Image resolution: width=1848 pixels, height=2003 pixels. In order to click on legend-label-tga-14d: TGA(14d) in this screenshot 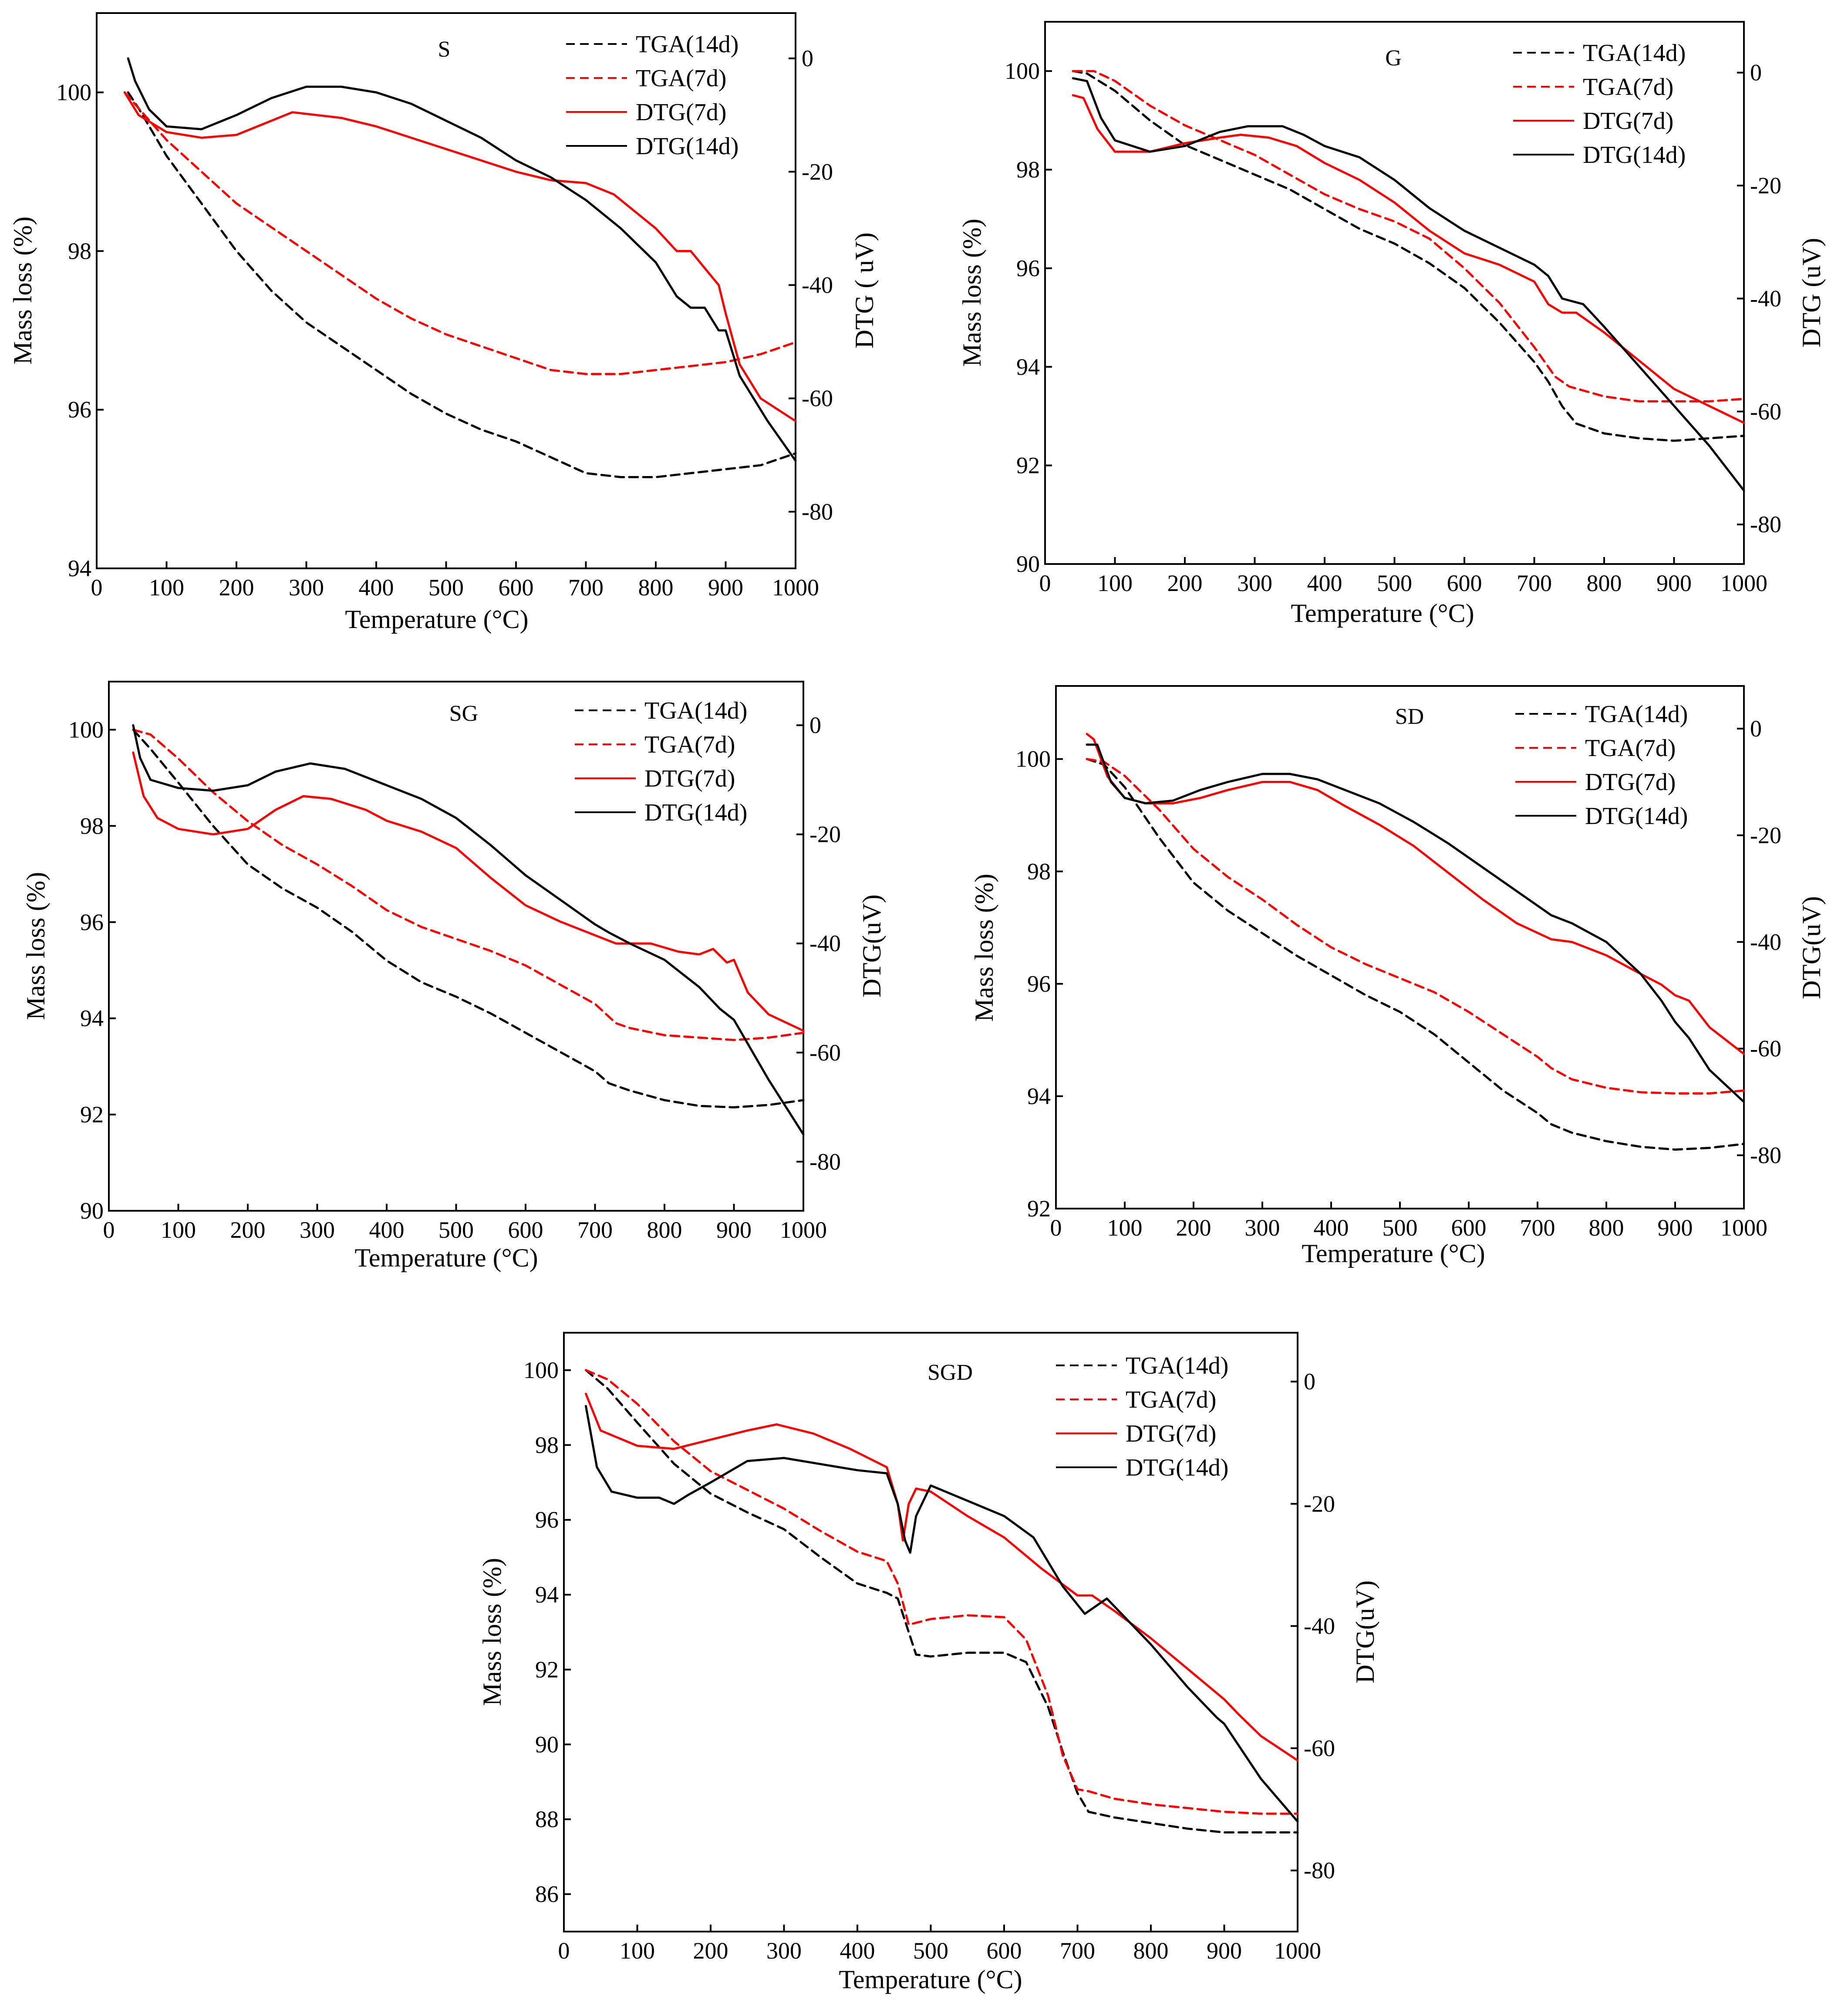, I will do `click(1634, 53)`.